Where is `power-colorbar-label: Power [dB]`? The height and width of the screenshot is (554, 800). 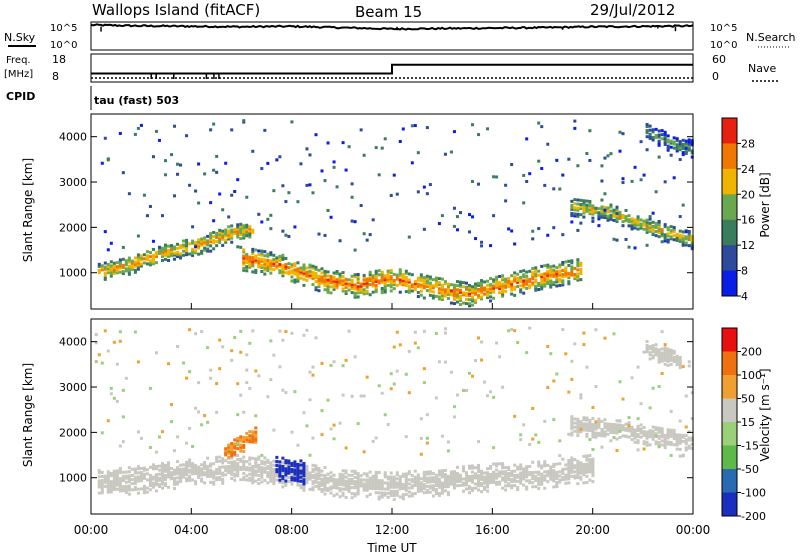 power-colorbar-label: Power [dB] is located at coordinates (765, 204).